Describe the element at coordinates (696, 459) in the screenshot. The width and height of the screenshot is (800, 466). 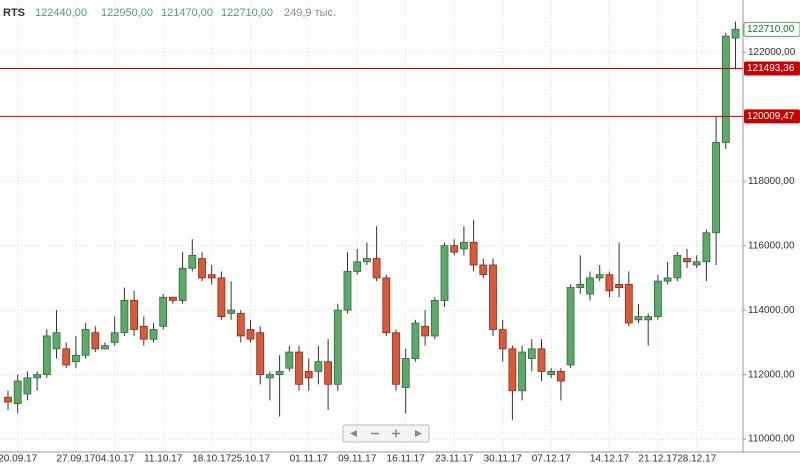
I see `x-tick-label: 28.12.17` at that location.